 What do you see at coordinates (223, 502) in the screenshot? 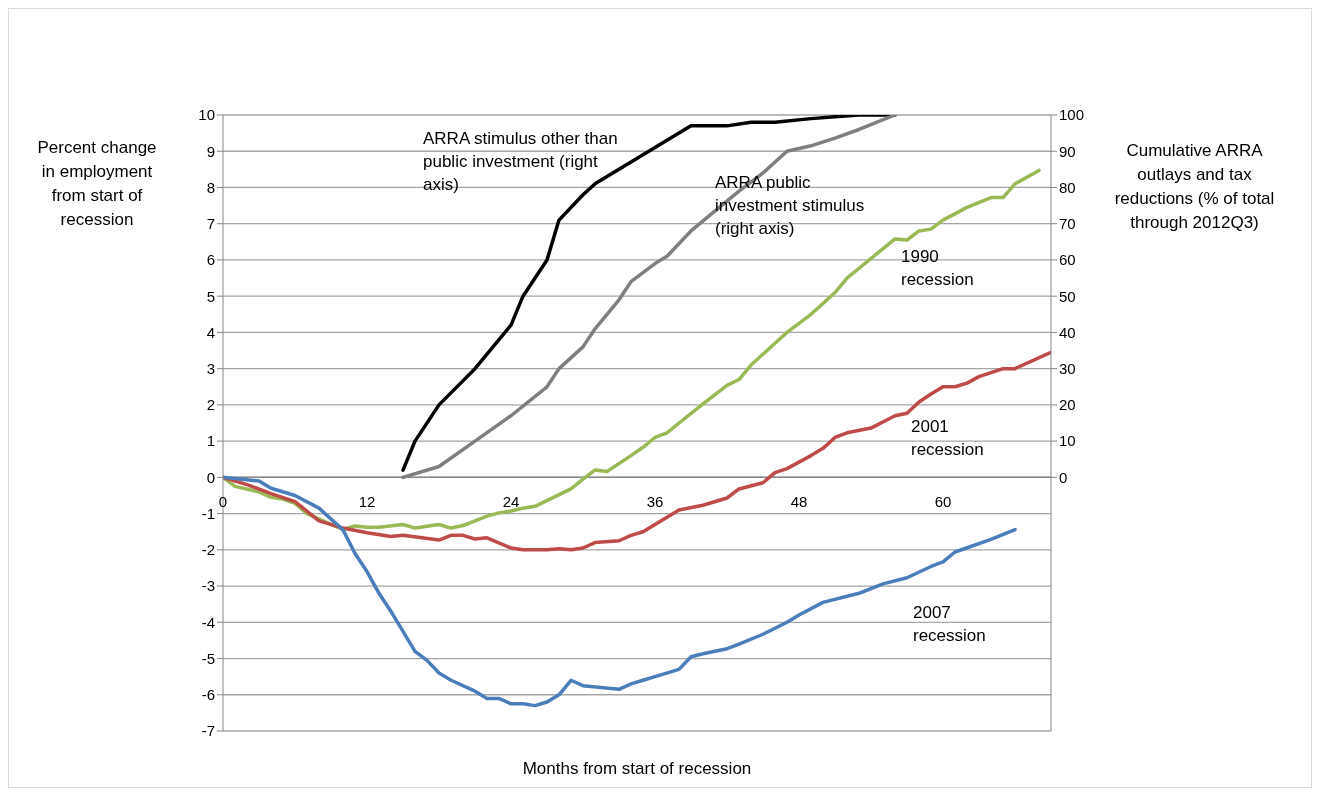
I see `x-tick-label: 0` at bounding box center [223, 502].